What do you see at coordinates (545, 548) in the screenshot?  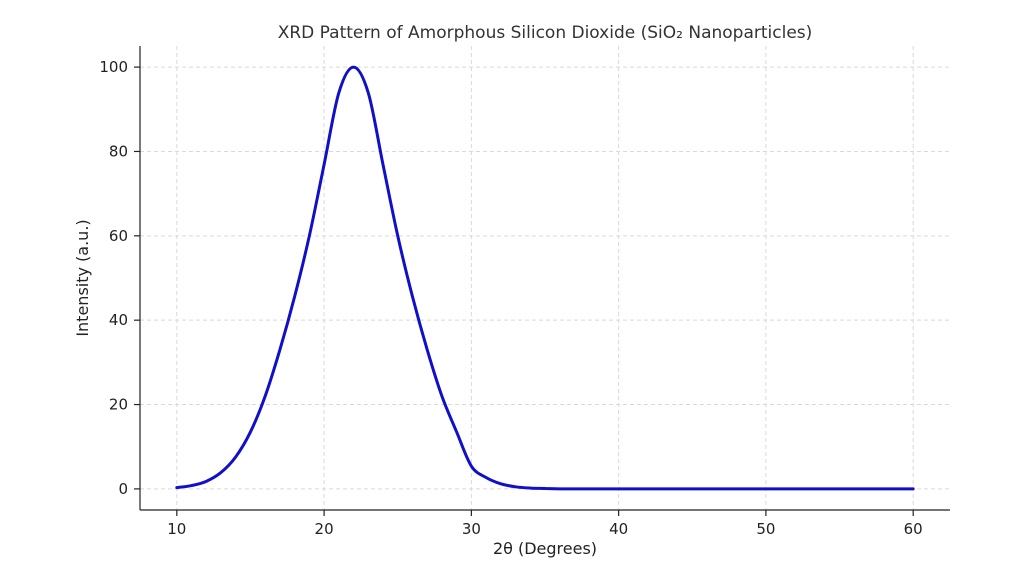 I see `x-axis-label: 2θ (Degrees)` at bounding box center [545, 548].